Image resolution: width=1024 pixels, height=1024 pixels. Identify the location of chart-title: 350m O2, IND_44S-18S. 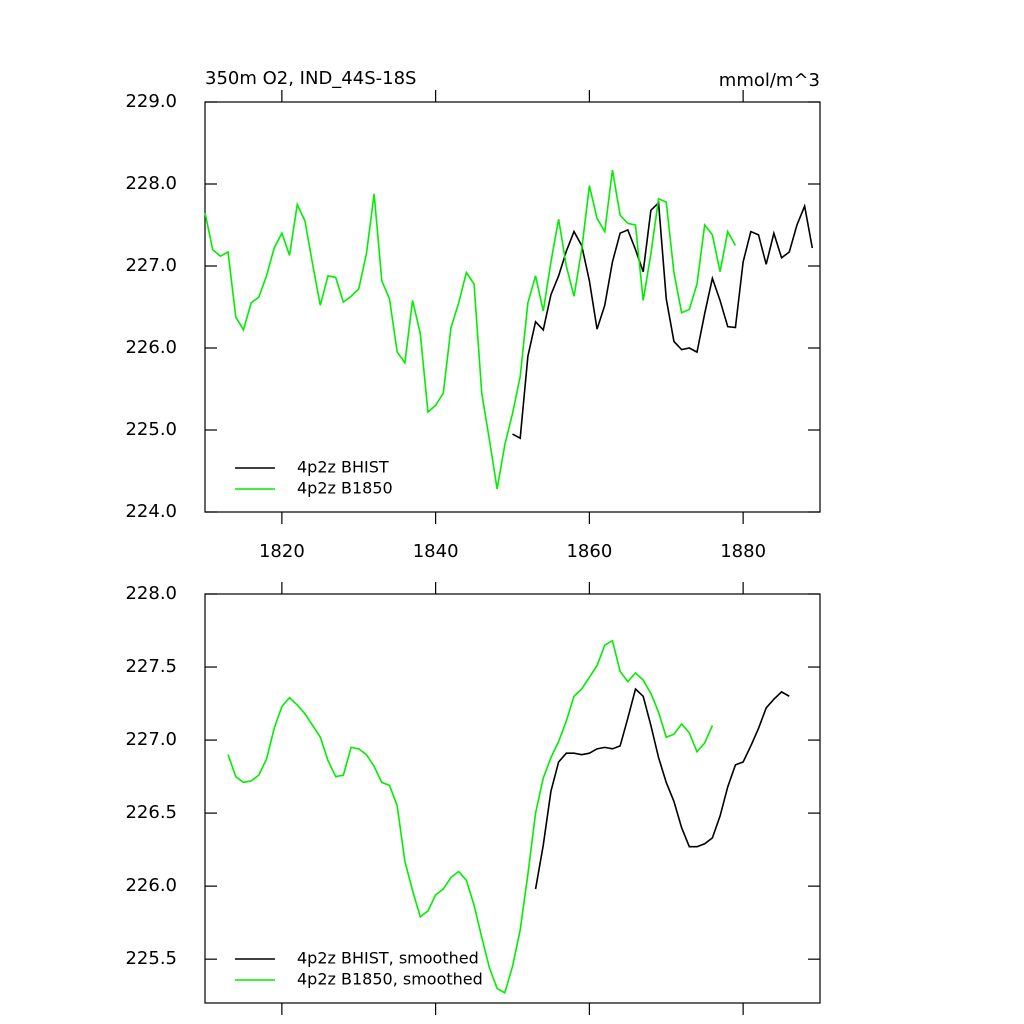
(310, 78).